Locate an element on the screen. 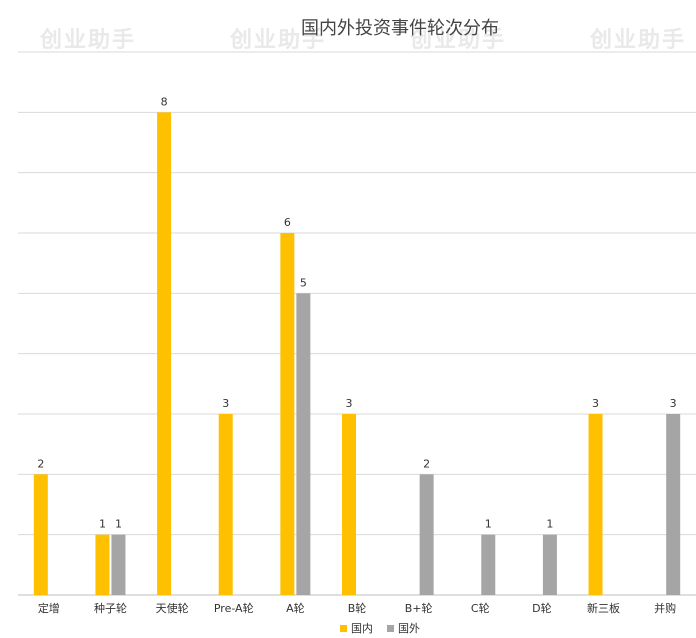  x-tick-label: D轮 is located at coordinates (541, 608).